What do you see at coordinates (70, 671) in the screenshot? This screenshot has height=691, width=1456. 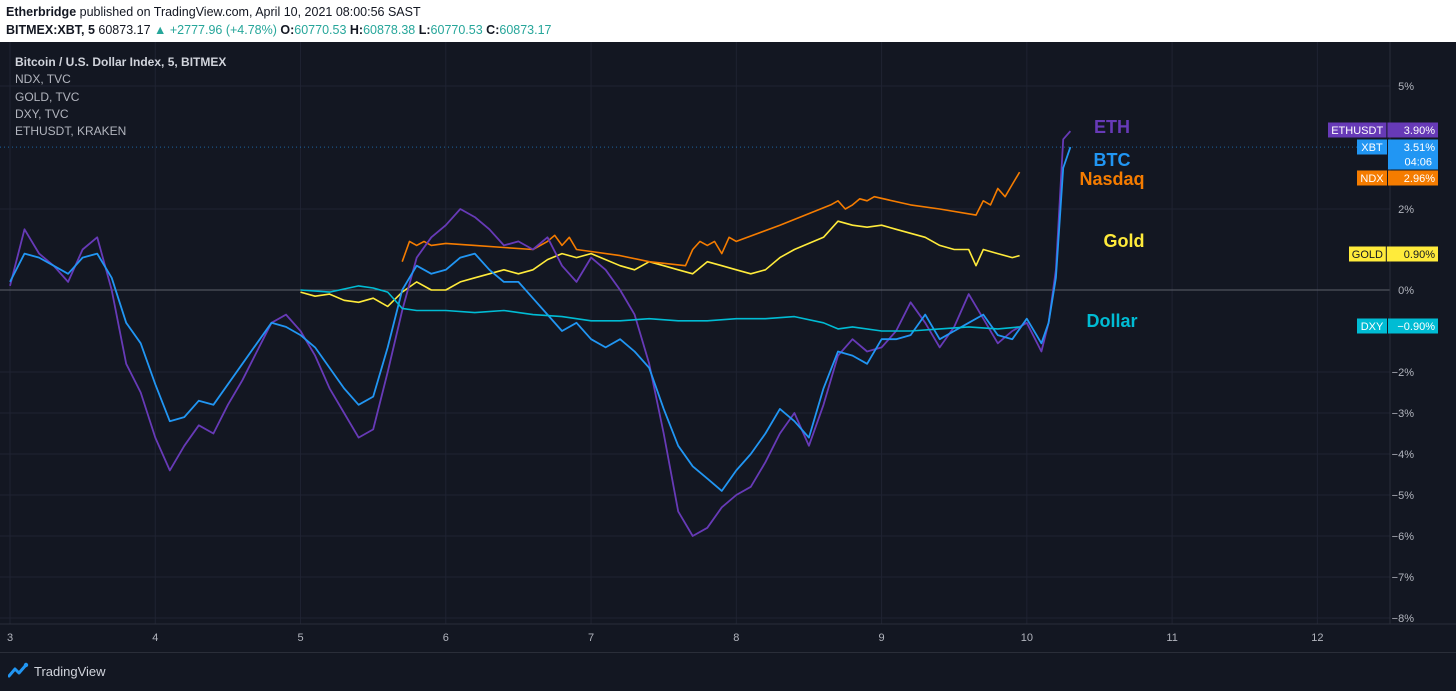 I see `tradingview-brand: TradingView` at bounding box center [70, 671].